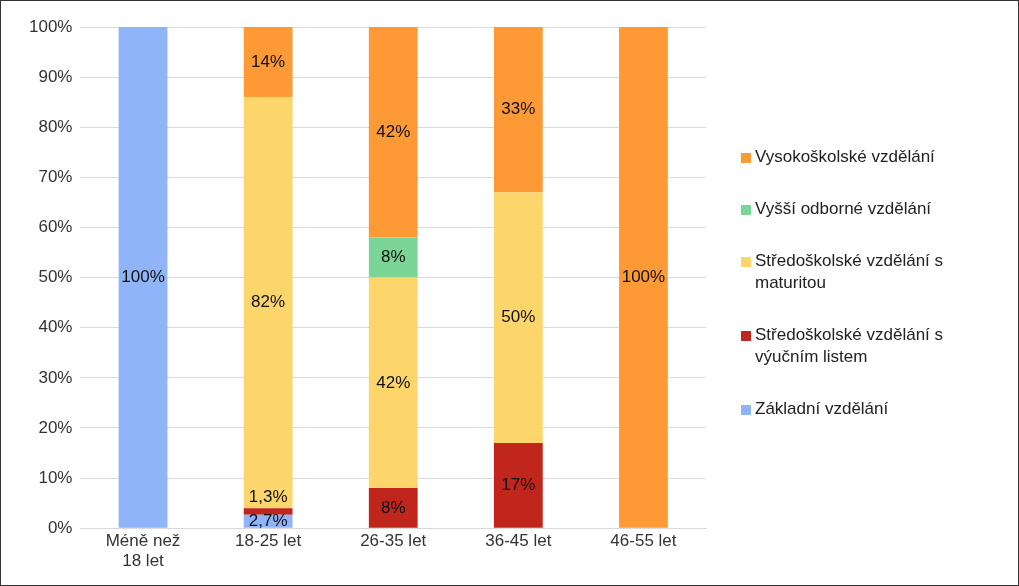 The width and height of the screenshot is (1019, 586). What do you see at coordinates (850, 346) in the screenshot?
I see `legend-label: Středoškolské vzdělání s výučním listem` at bounding box center [850, 346].